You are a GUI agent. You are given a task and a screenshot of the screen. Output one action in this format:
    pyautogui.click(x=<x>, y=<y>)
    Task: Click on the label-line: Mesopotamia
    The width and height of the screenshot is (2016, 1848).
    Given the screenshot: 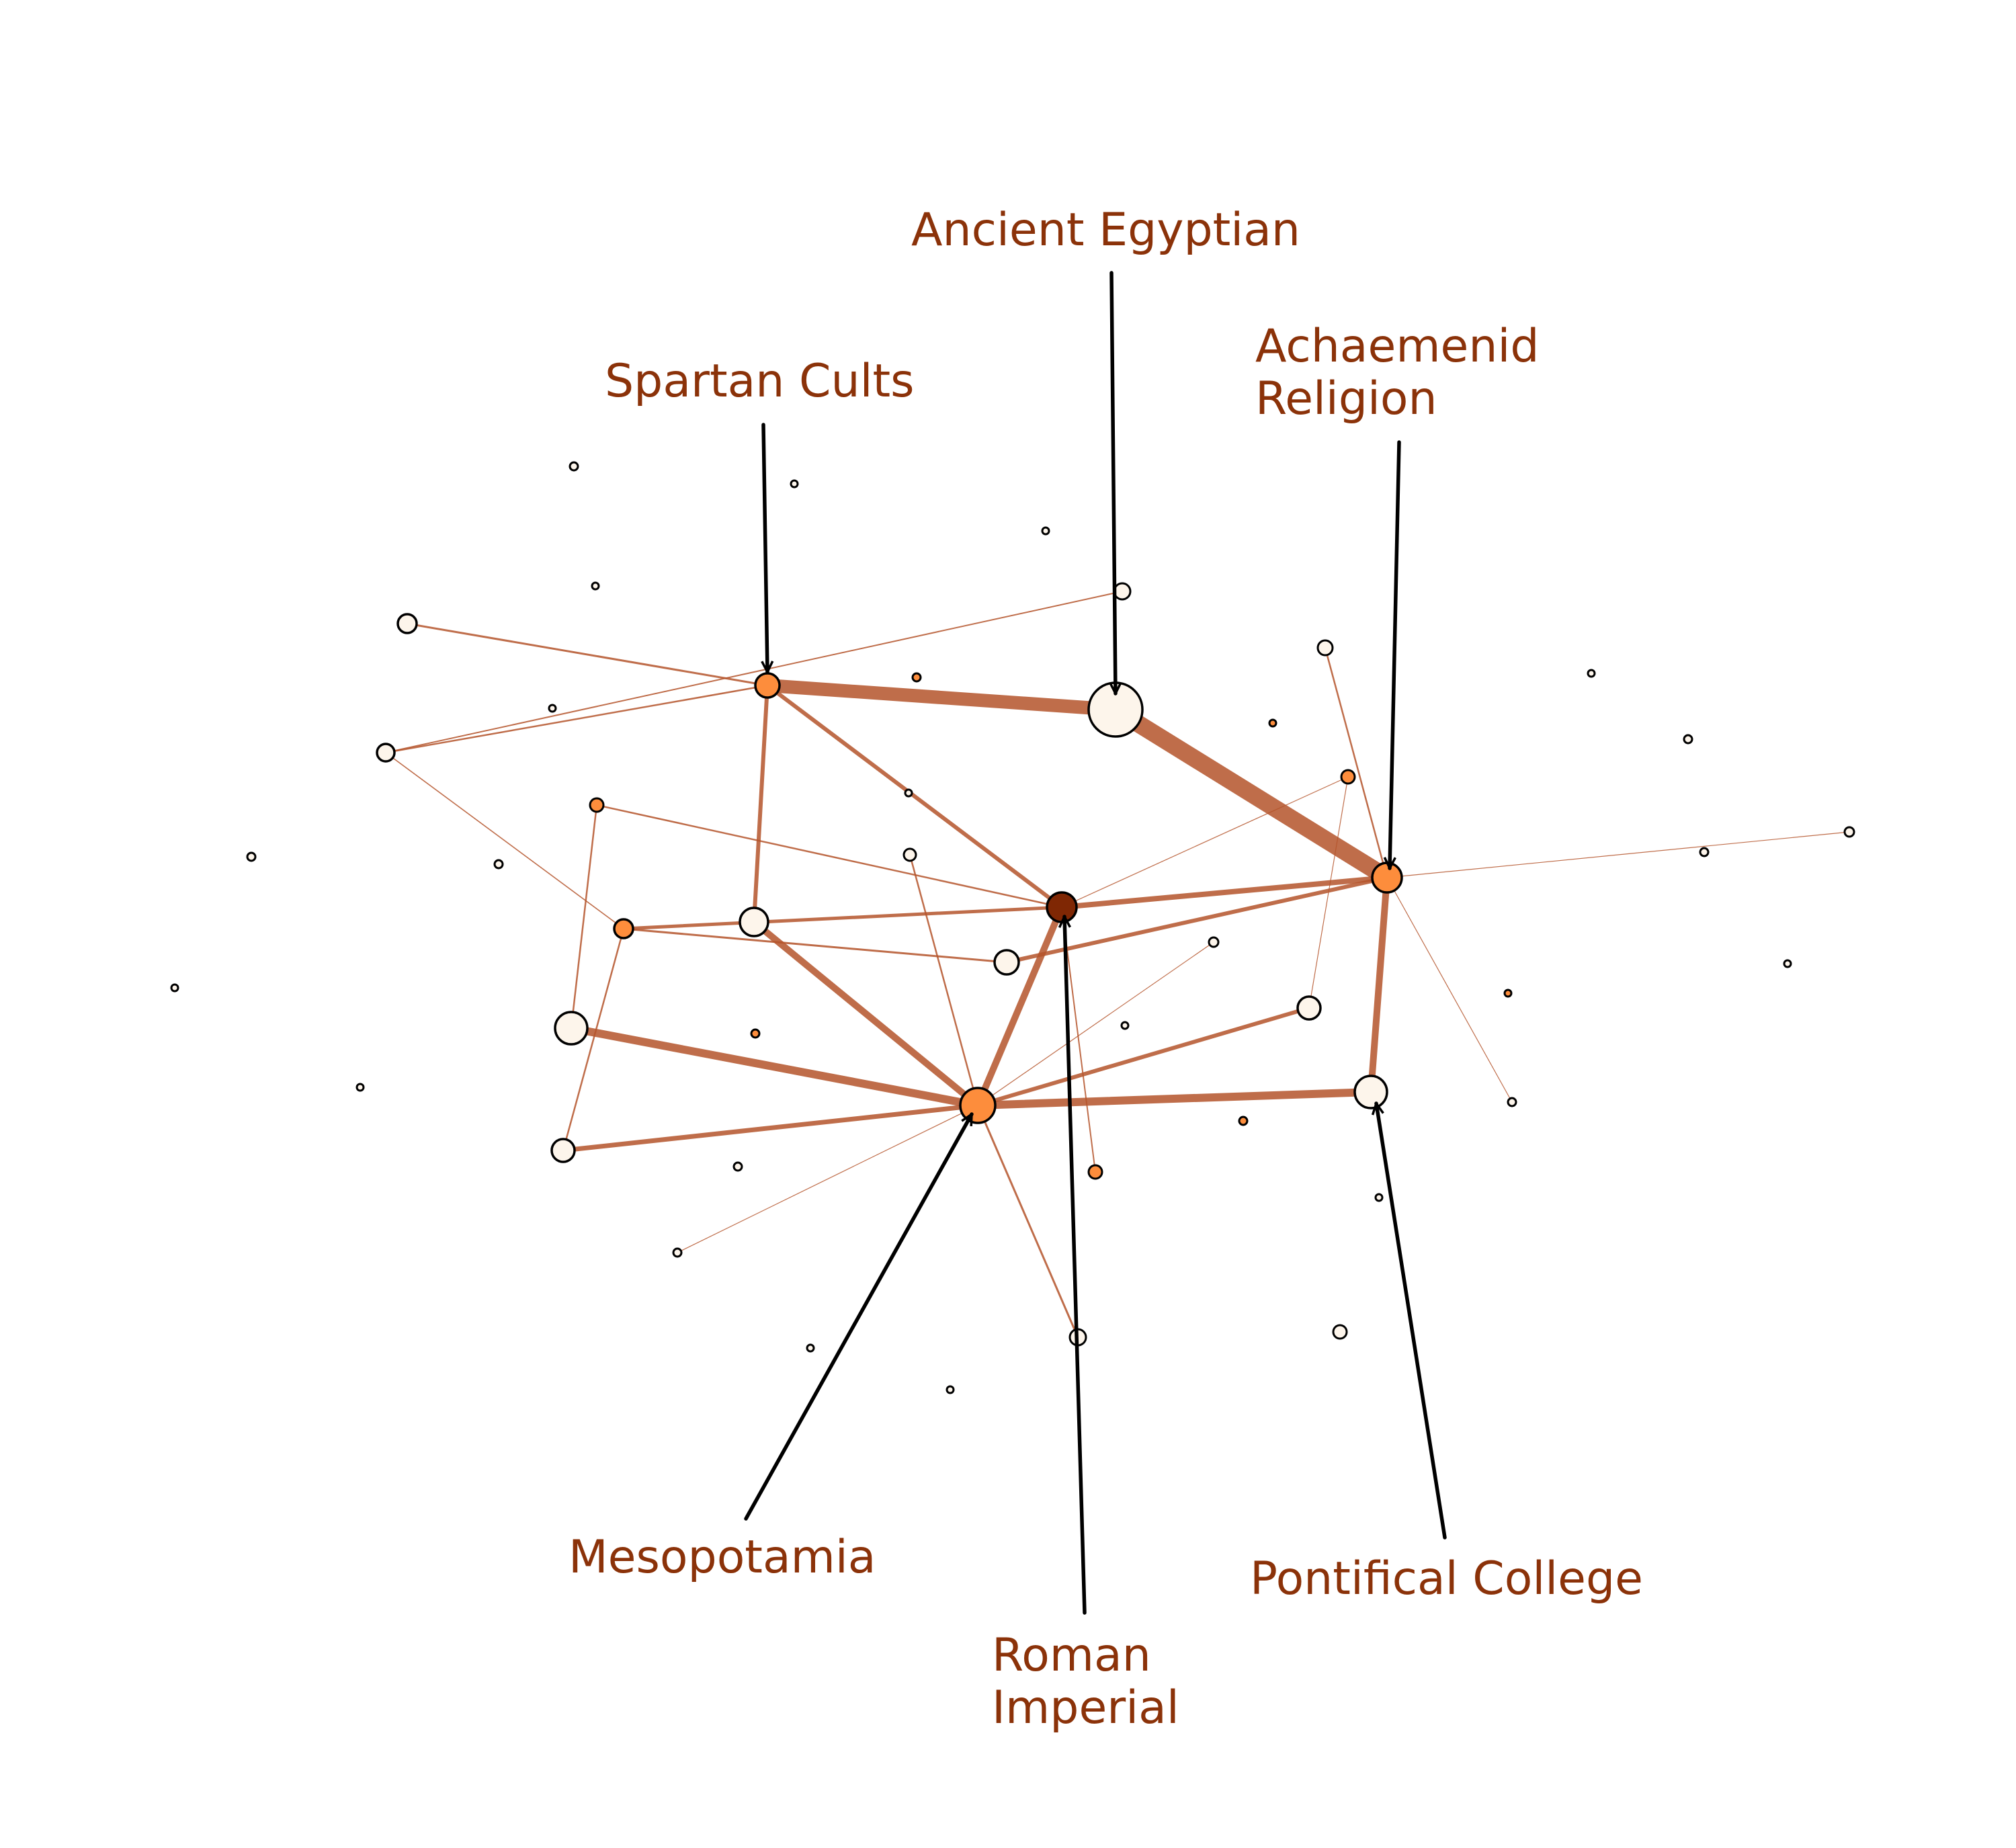 What is the action you would take?
    pyautogui.click(x=723, y=1558)
    